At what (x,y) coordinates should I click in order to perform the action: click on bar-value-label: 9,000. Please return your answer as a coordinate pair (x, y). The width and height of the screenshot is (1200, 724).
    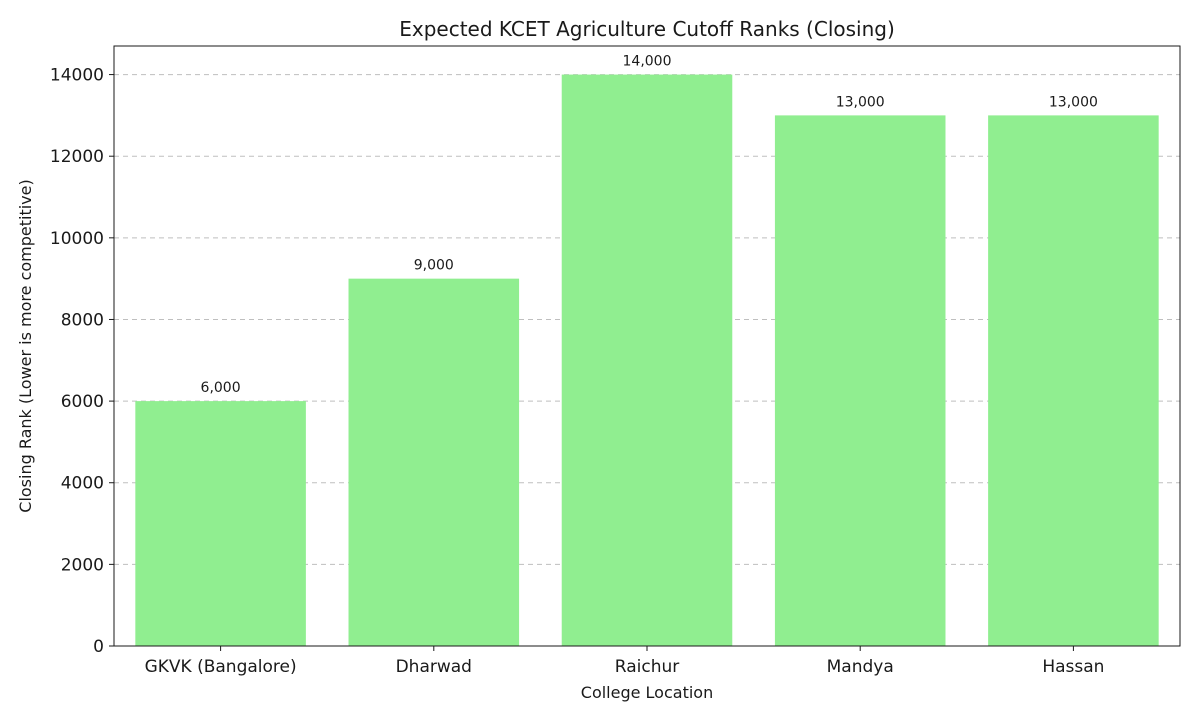
    Looking at the image, I should click on (434, 266).